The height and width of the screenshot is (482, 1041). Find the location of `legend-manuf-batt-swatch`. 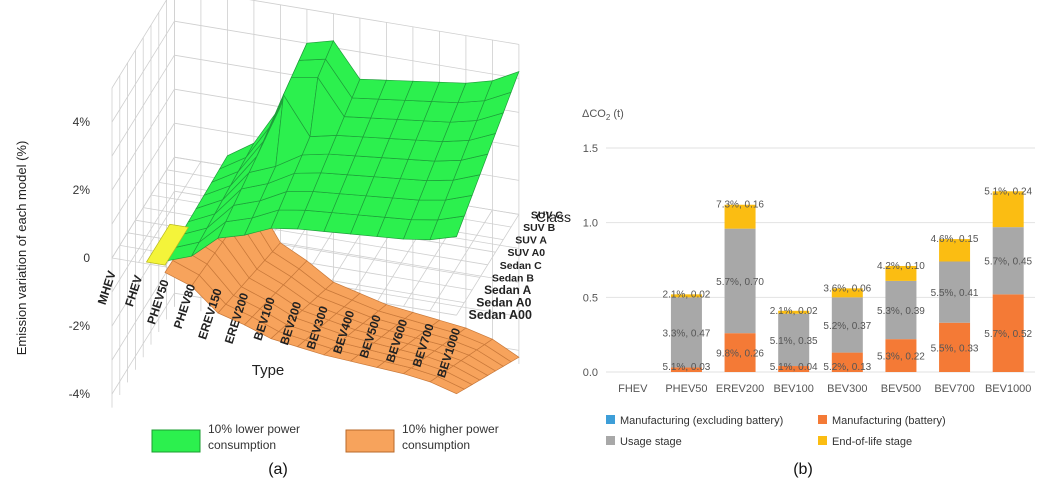

legend-manuf-batt-swatch is located at coordinates (822, 419).